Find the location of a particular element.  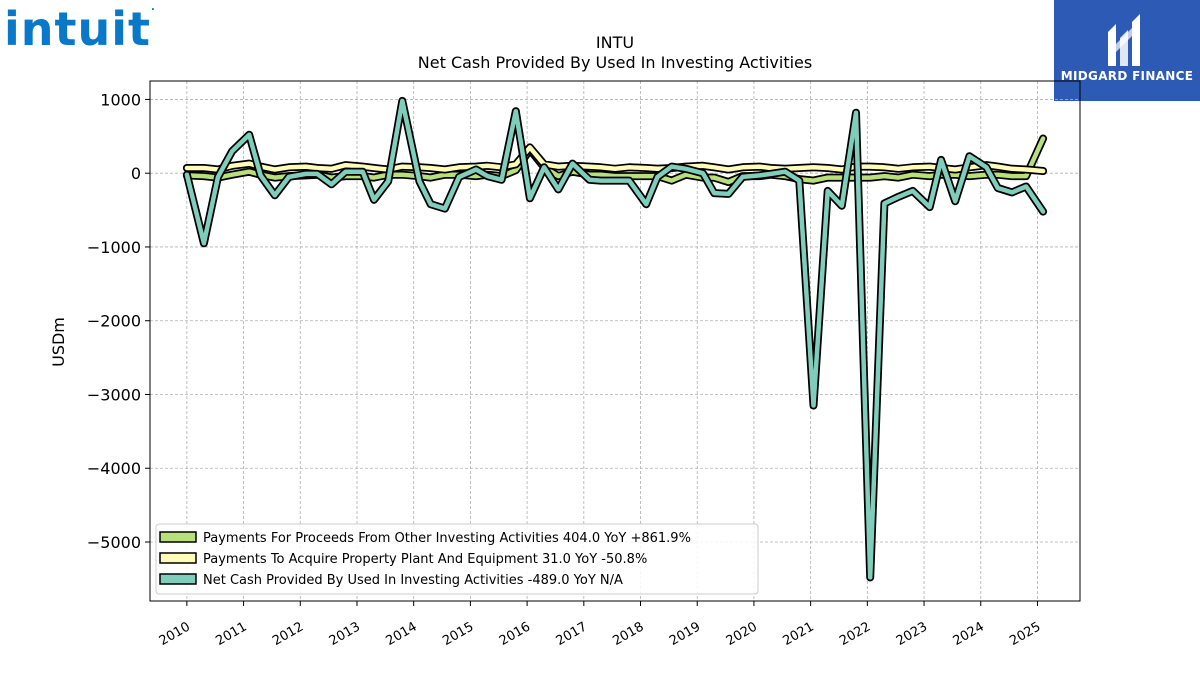

y-tick-label: −1000 is located at coordinates (114, 247).